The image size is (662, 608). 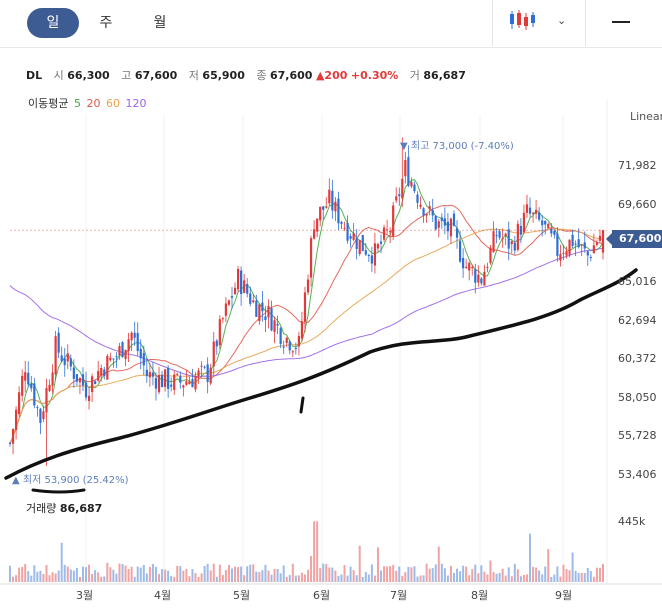 I want to click on moving-average-legend: 이동평균 5 20 60 120, so click(x=86, y=103).